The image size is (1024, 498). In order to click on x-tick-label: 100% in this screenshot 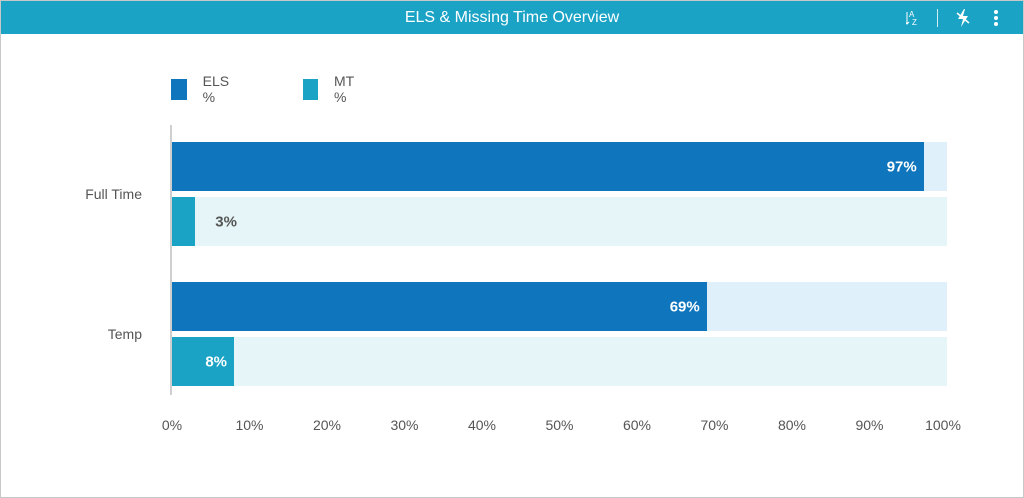, I will do `click(943, 425)`.